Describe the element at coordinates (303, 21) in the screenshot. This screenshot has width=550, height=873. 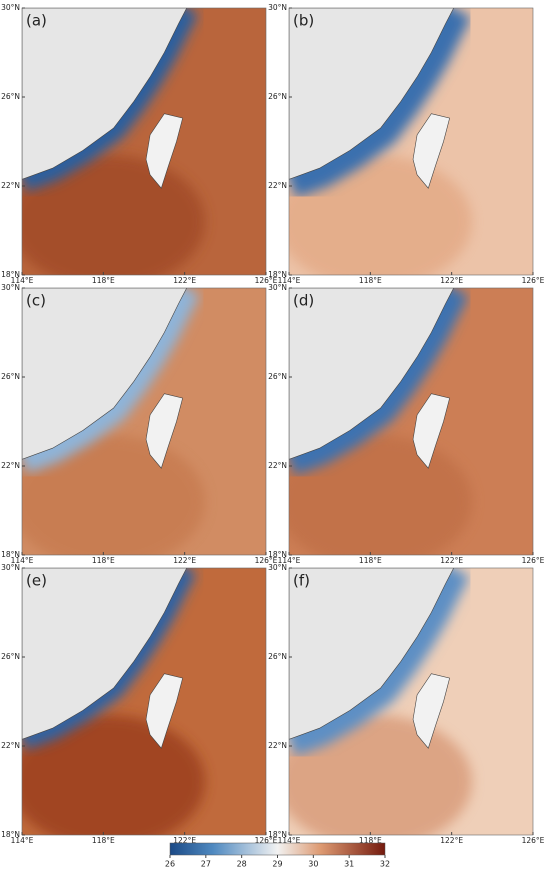
I see `panel-label: (b)` at that location.